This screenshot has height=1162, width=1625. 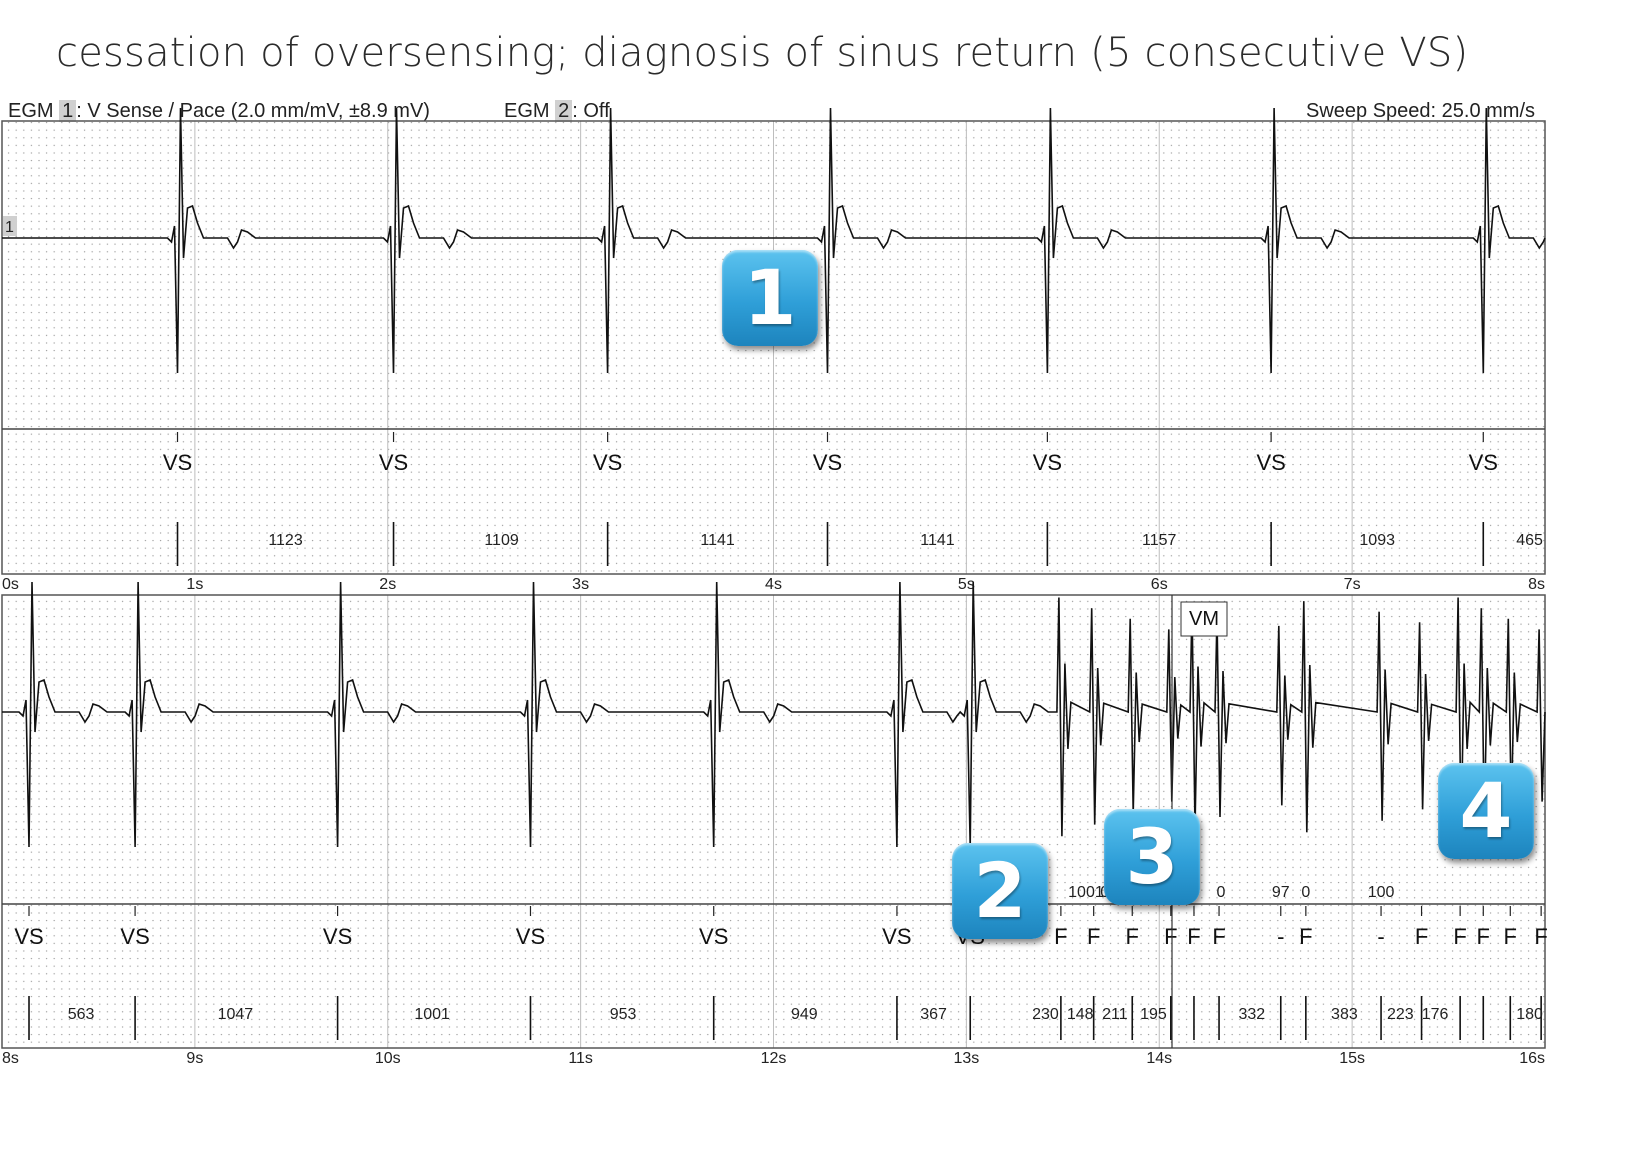 I want to click on sweep-speed-label: Sweep Speed: 25.0 mm/s, so click(x=1421, y=111).